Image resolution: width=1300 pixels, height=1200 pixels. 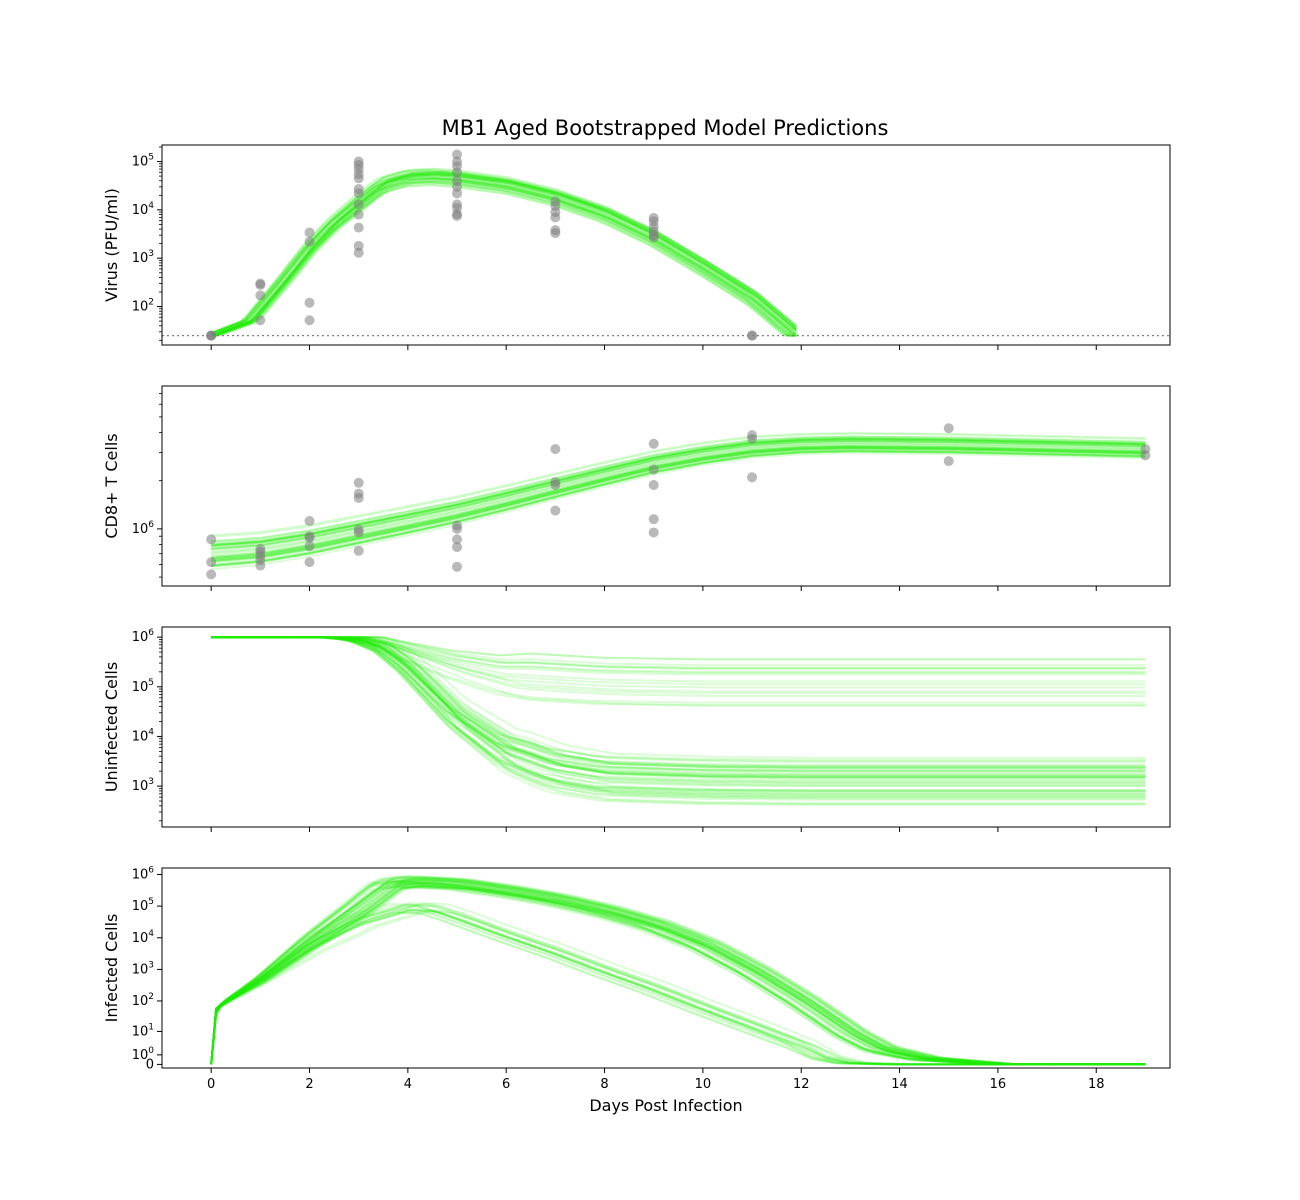 What do you see at coordinates (150, 1064) in the screenshot?
I see `y-tick-label: 0` at bounding box center [150, 1064].